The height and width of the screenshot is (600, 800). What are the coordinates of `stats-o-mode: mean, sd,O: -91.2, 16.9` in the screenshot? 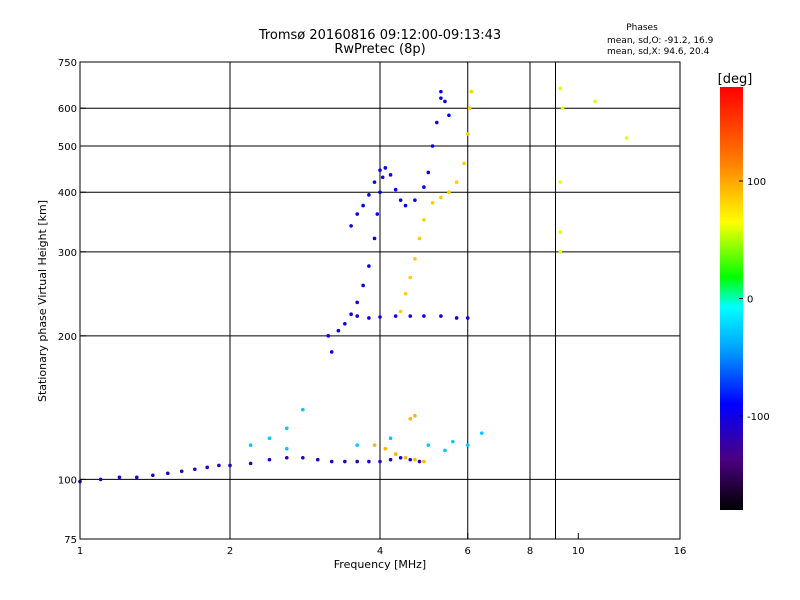 It's located at (660, 41).